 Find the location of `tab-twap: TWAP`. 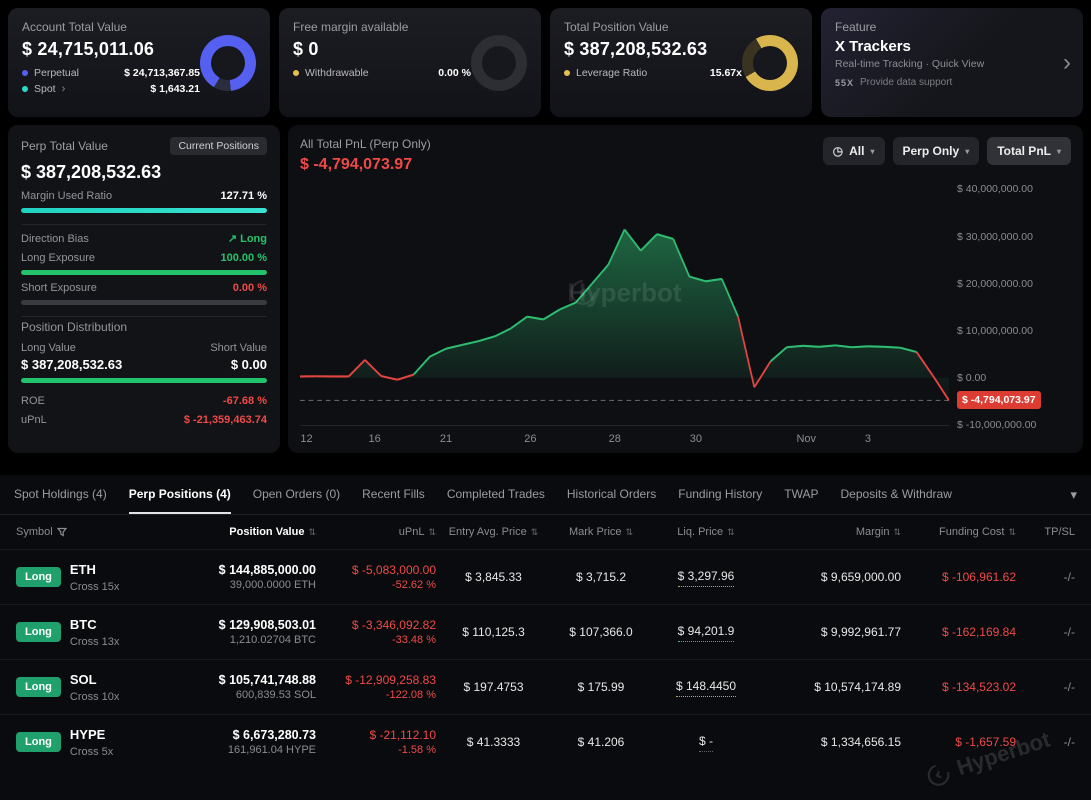

tab-twap: TWAP is located at coordinates (801, 493).